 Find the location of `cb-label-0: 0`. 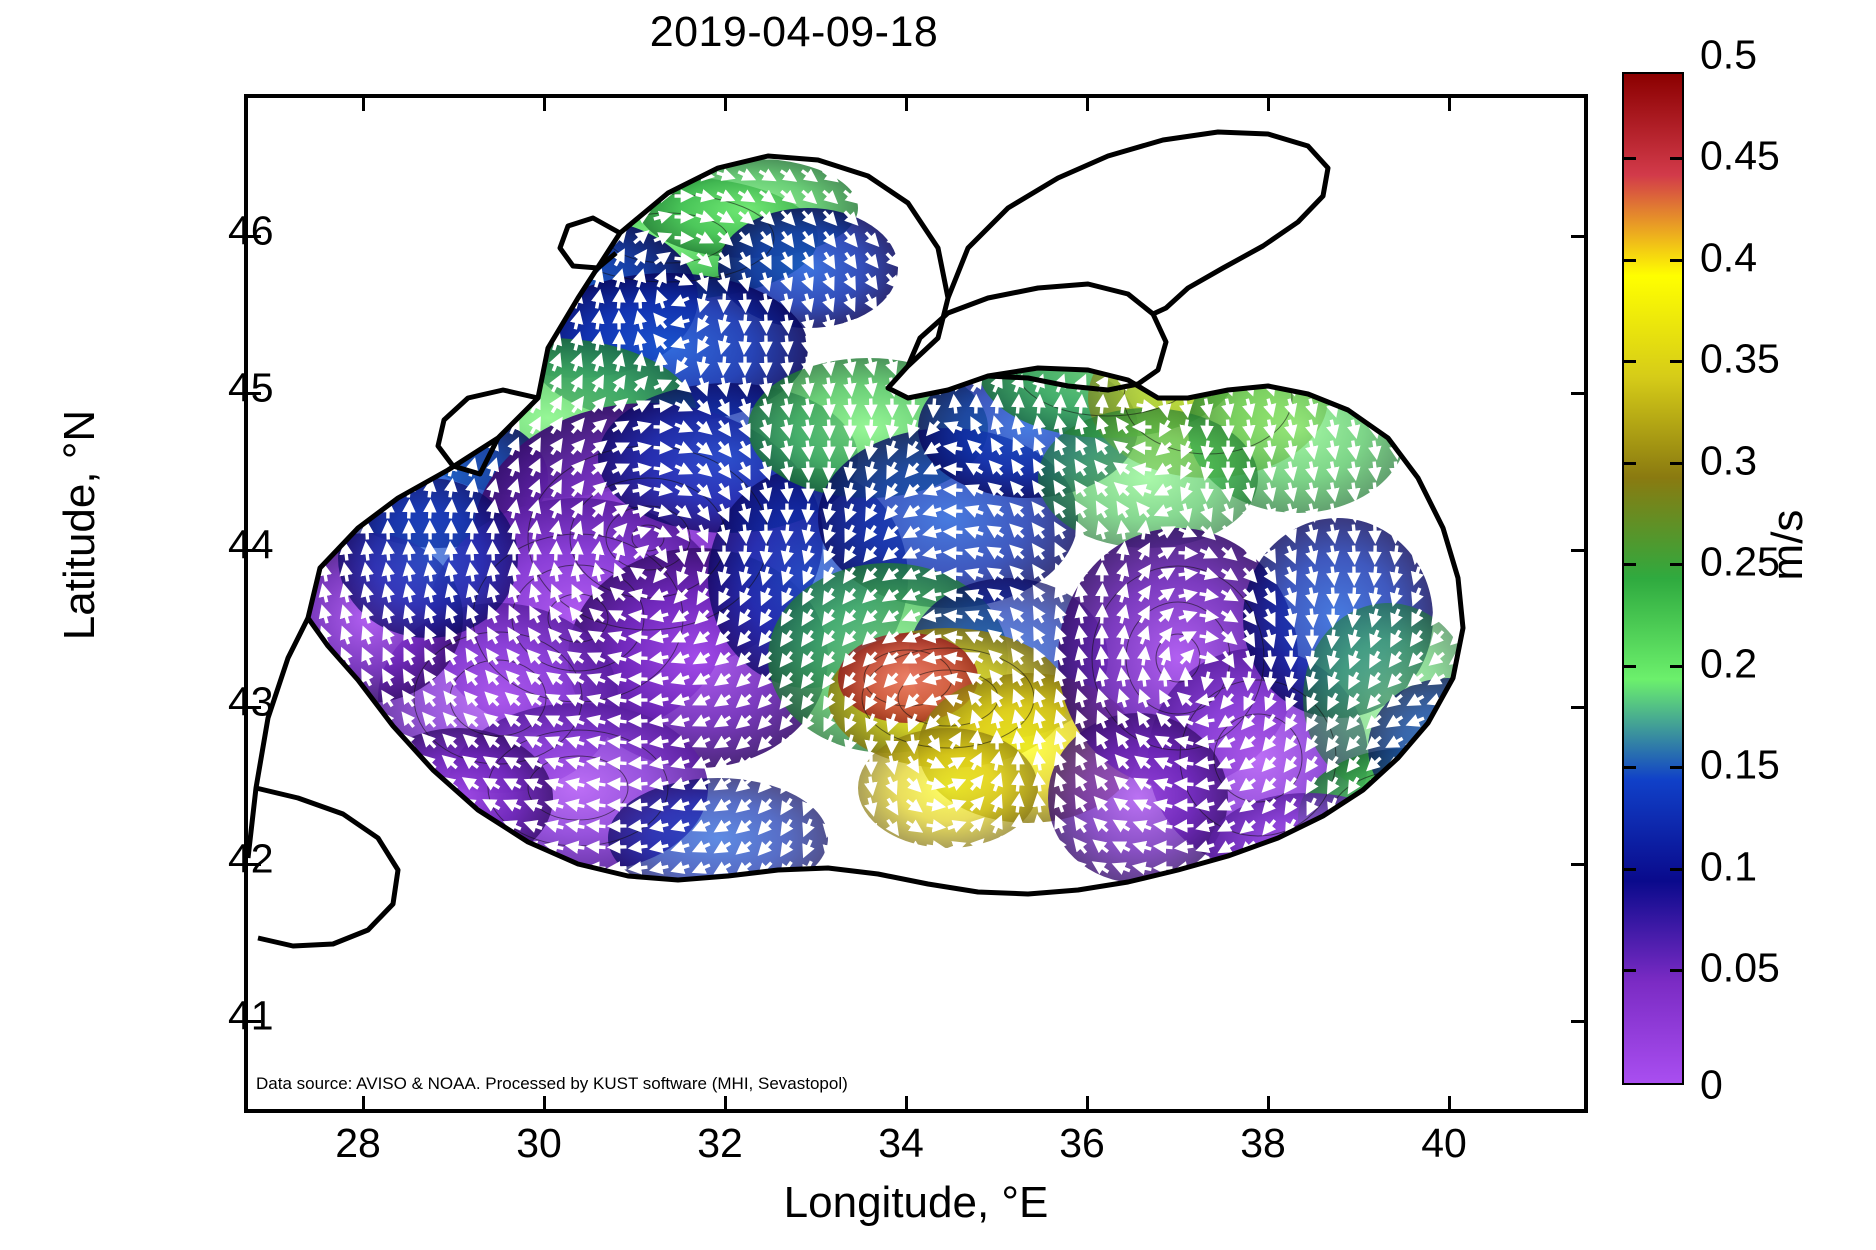

cb-label-0: 0 is located at coordinates (1711, 1084).